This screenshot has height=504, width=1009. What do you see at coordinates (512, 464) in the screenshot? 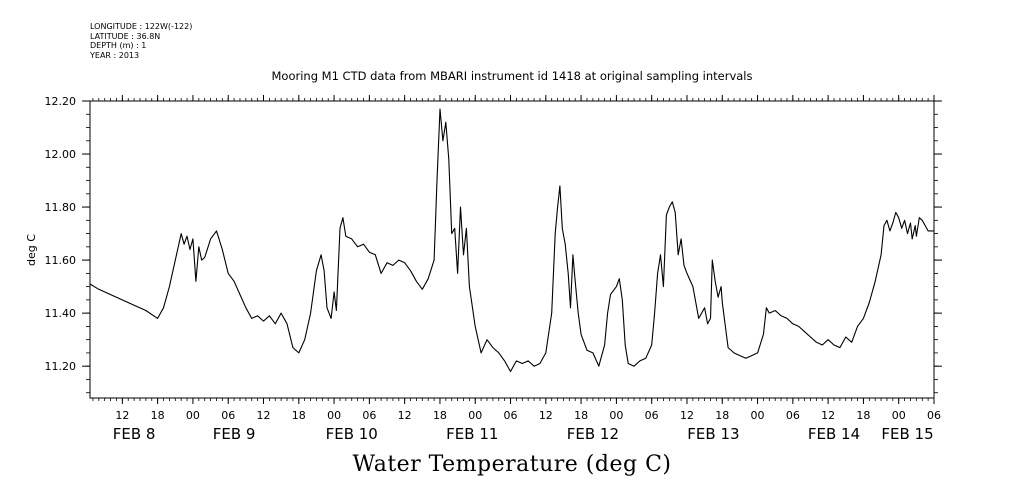
I see `x-axis-label: Water Temperature (deg C)` at bounding box center [512, 464].